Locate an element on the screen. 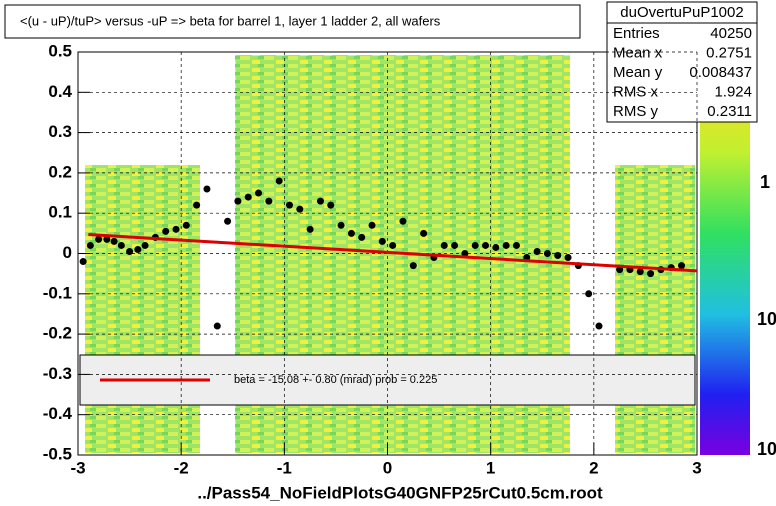 Image resolution: width=776 pixels, height=506 pixels. stats-value: 0.2751 is located at coordinates (729, 52).